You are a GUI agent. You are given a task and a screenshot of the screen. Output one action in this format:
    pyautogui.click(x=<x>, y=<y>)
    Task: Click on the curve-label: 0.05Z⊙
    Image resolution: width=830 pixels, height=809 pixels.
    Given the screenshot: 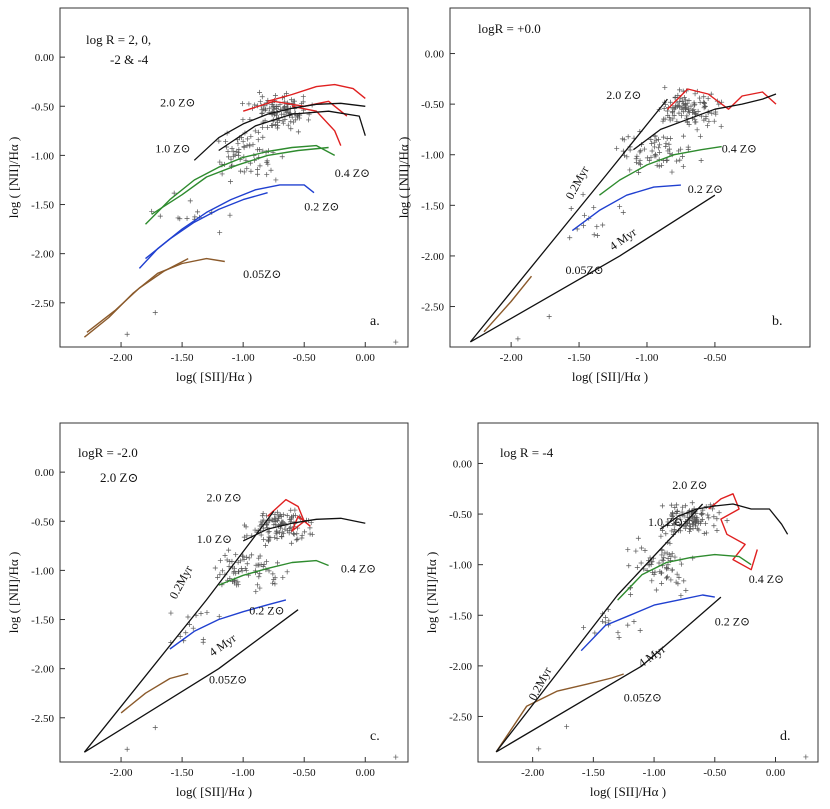 What is the action you would take?
    pyautogui.click(x=228, y=679)
    